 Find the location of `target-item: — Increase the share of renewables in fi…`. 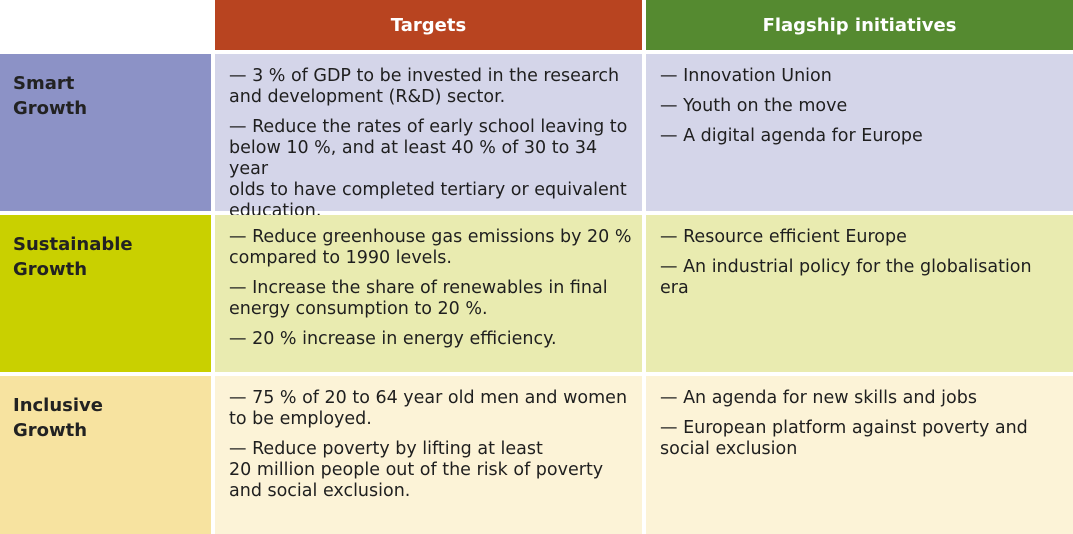

target-item: — Increase the share of renewables in fi… is located at coordinates (418, 298).